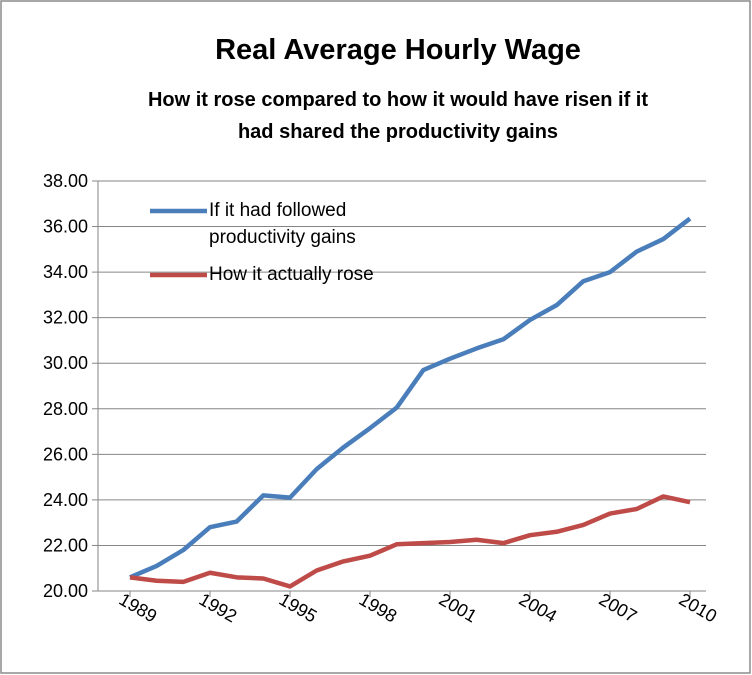  Describe the element at coordinates (65, 500) in the screenshot. I see `y-tick-label: 24.00` at that location.